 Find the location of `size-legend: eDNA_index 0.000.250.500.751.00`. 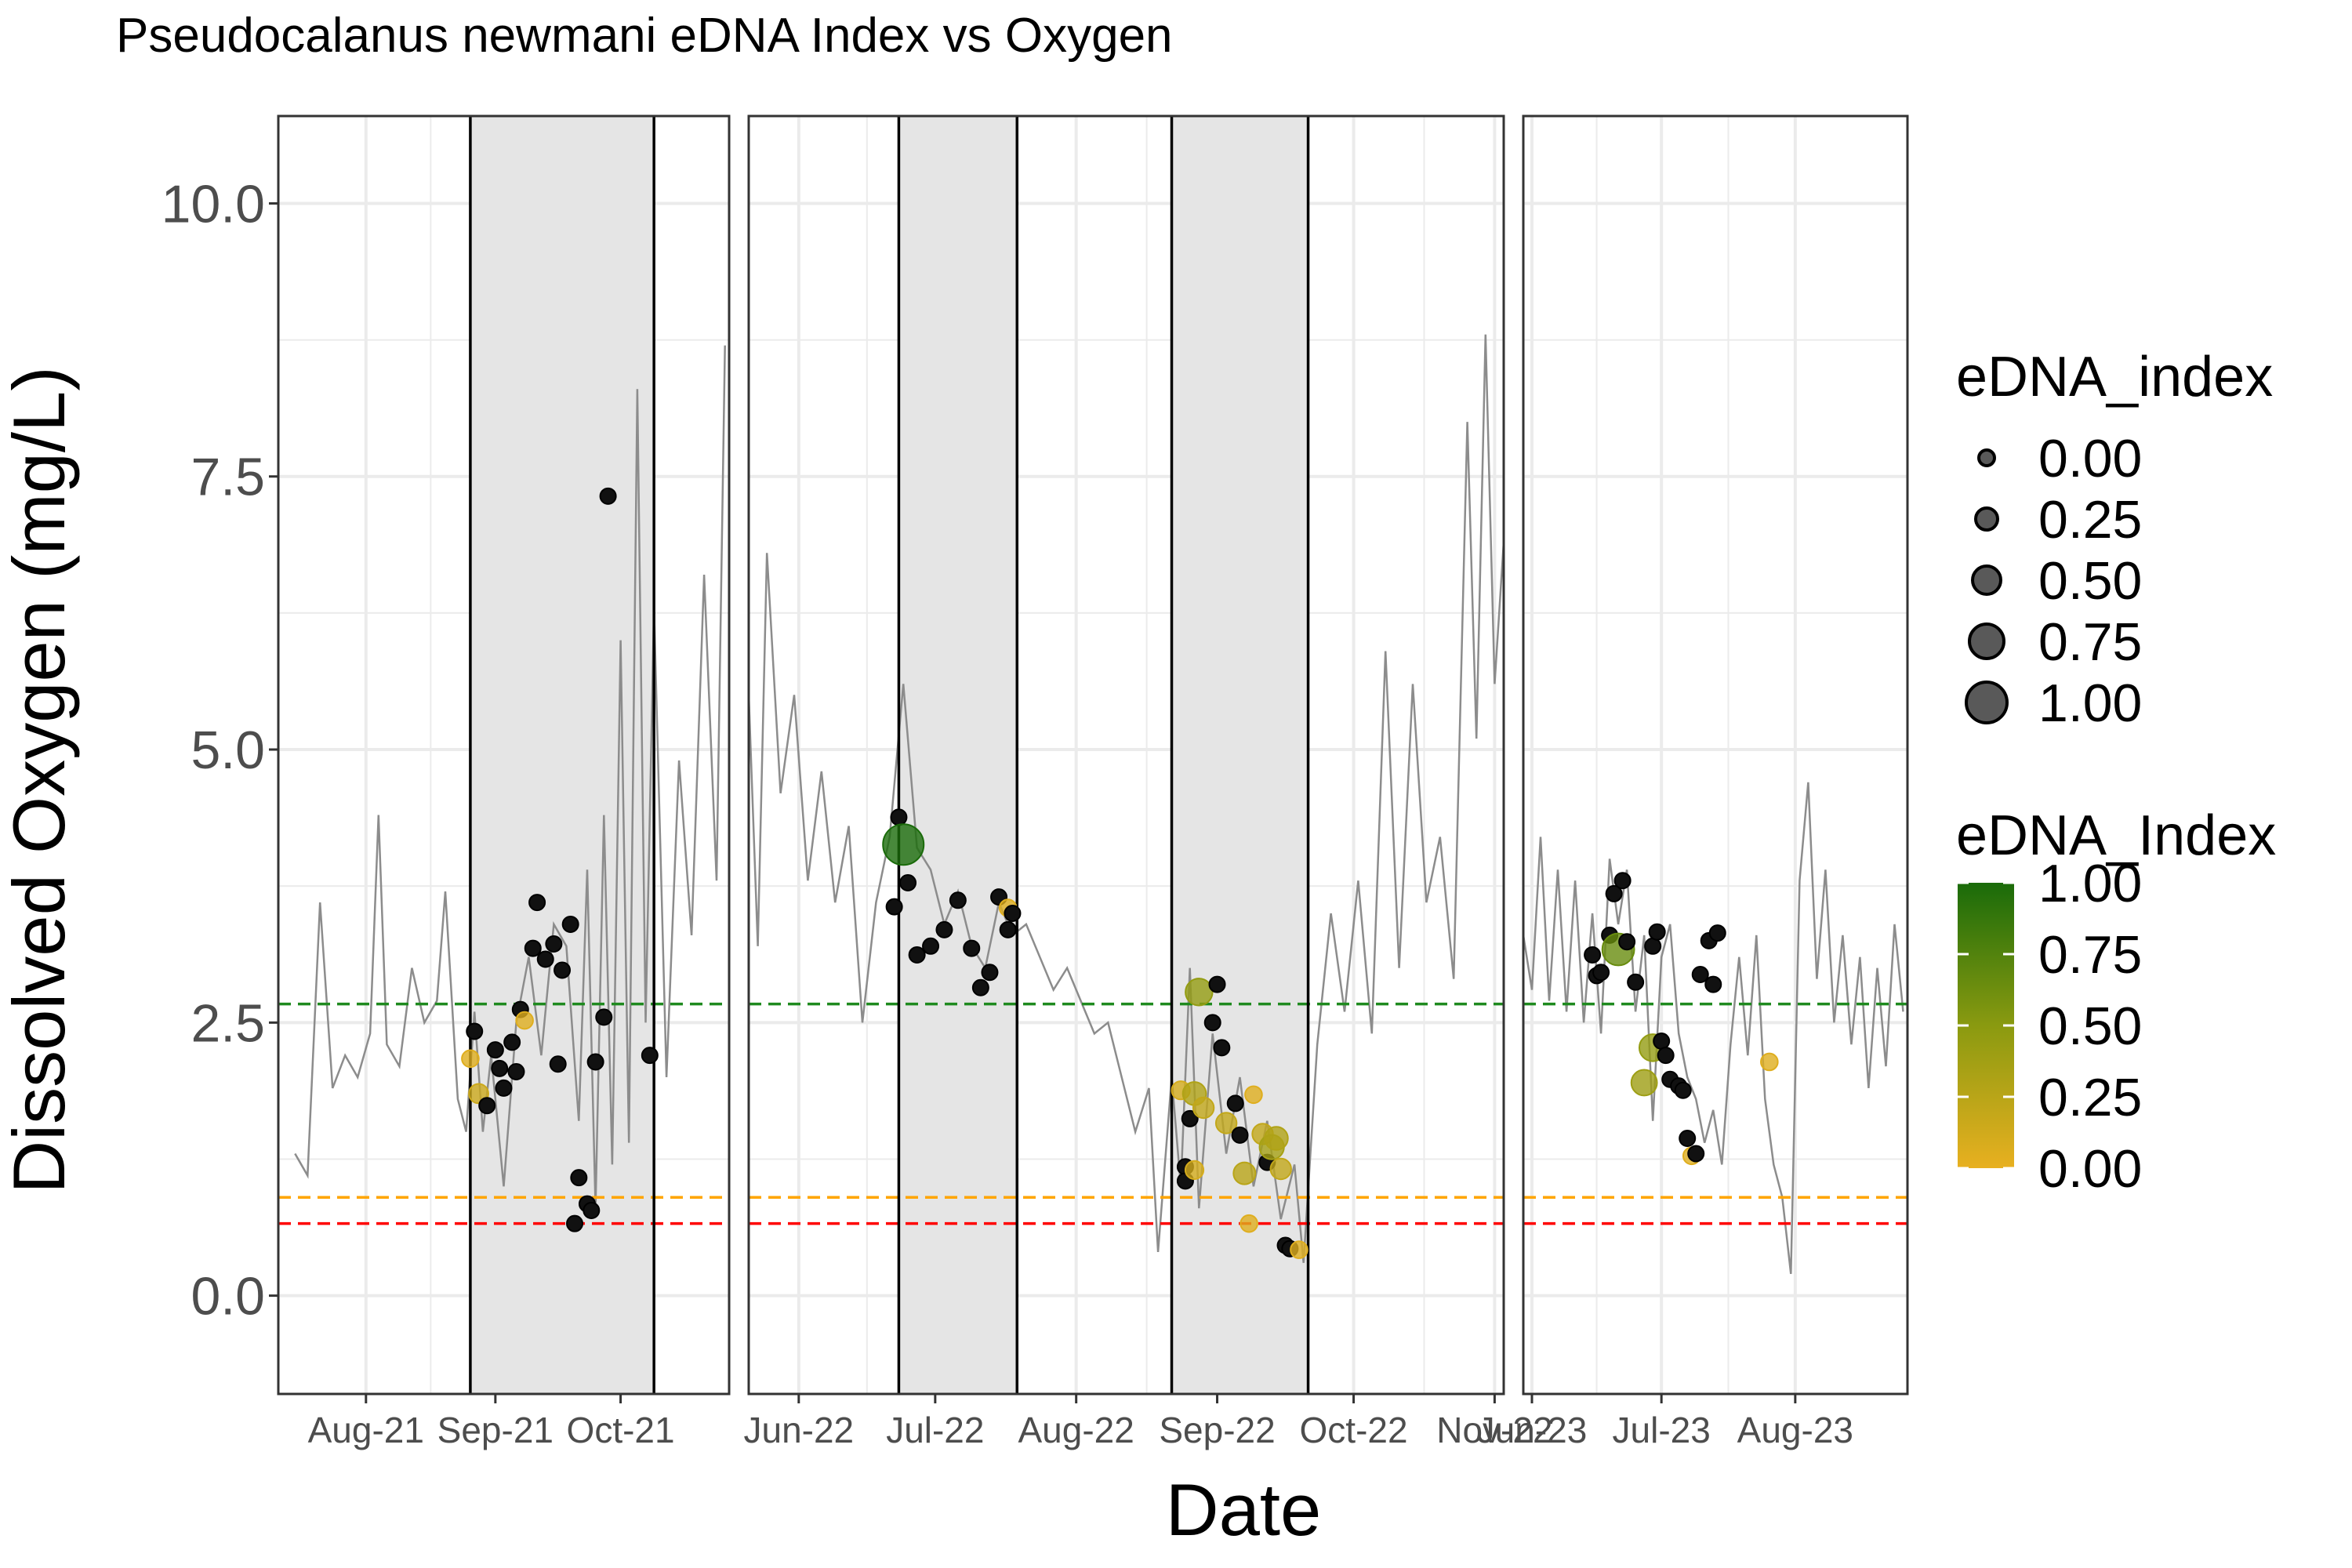

size-legend: eDNA_index 0.000.250.500.751.00 is located at coordinates (2114, 539).